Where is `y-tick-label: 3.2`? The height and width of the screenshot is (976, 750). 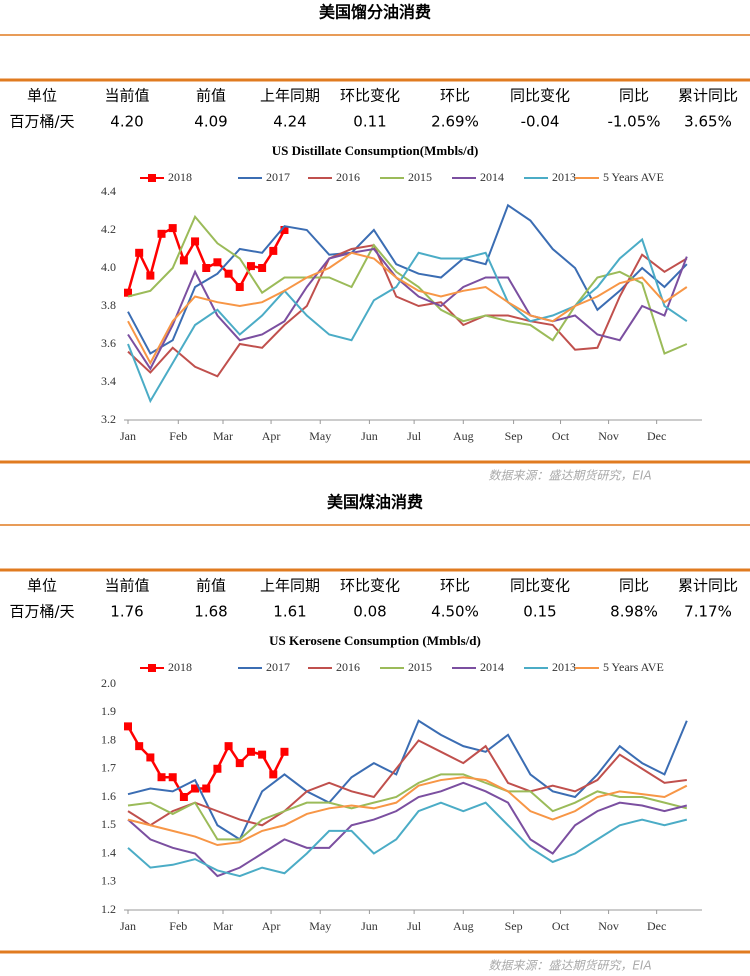 y-tick-label: 3.2 is located at coordinates (108, 419).